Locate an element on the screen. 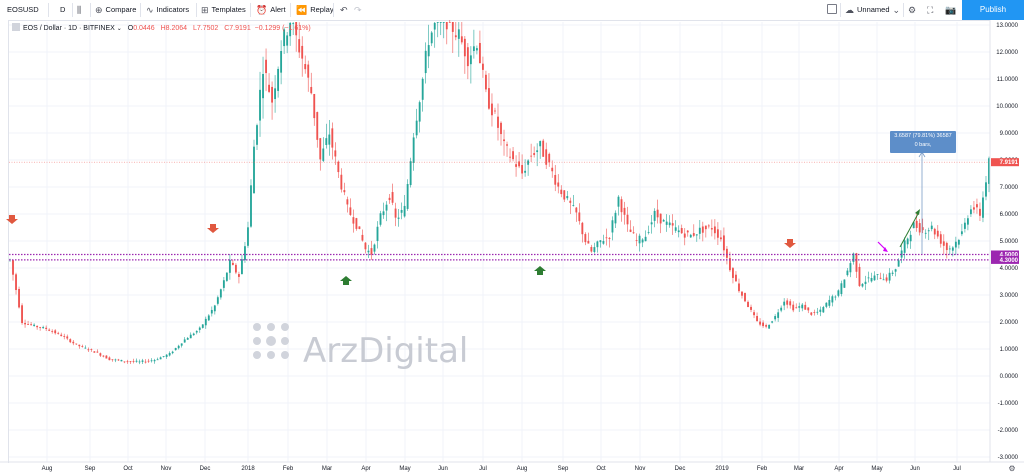 This screenshot has width=1024, height=475. buy-signal-arrow is located at coordinates (346, 280).